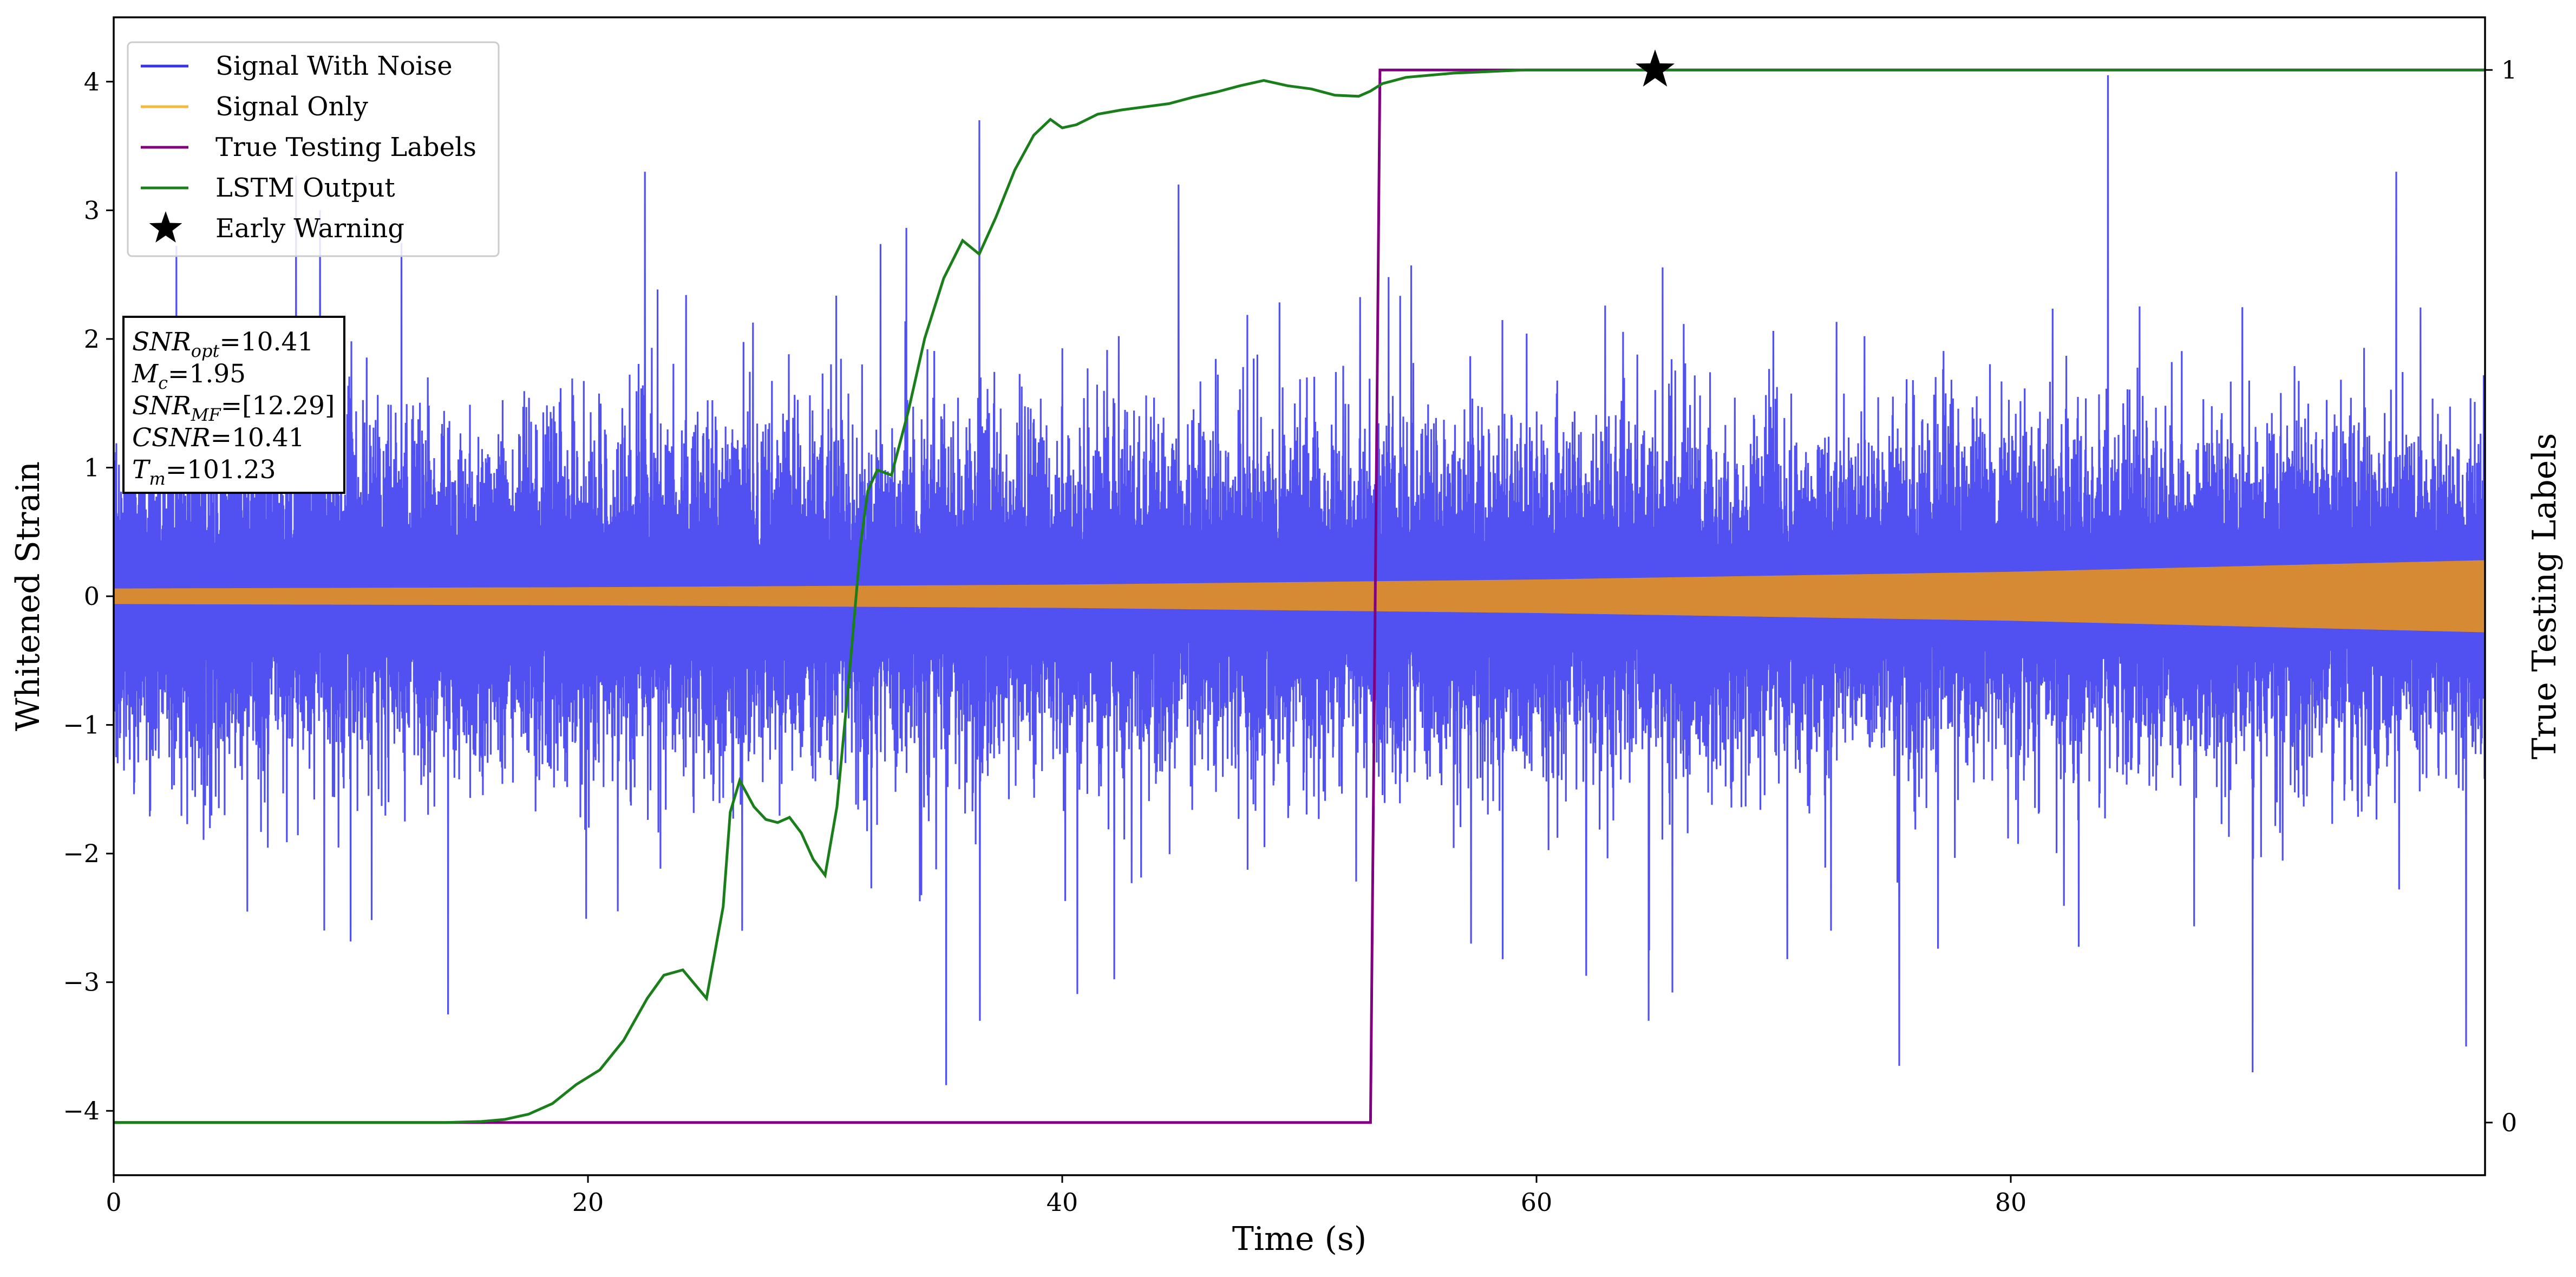  What do you see at coordinates (82, 1110) in the screenshot?
I see `y-tick-label: −4` at bounding box center [82, 1110].